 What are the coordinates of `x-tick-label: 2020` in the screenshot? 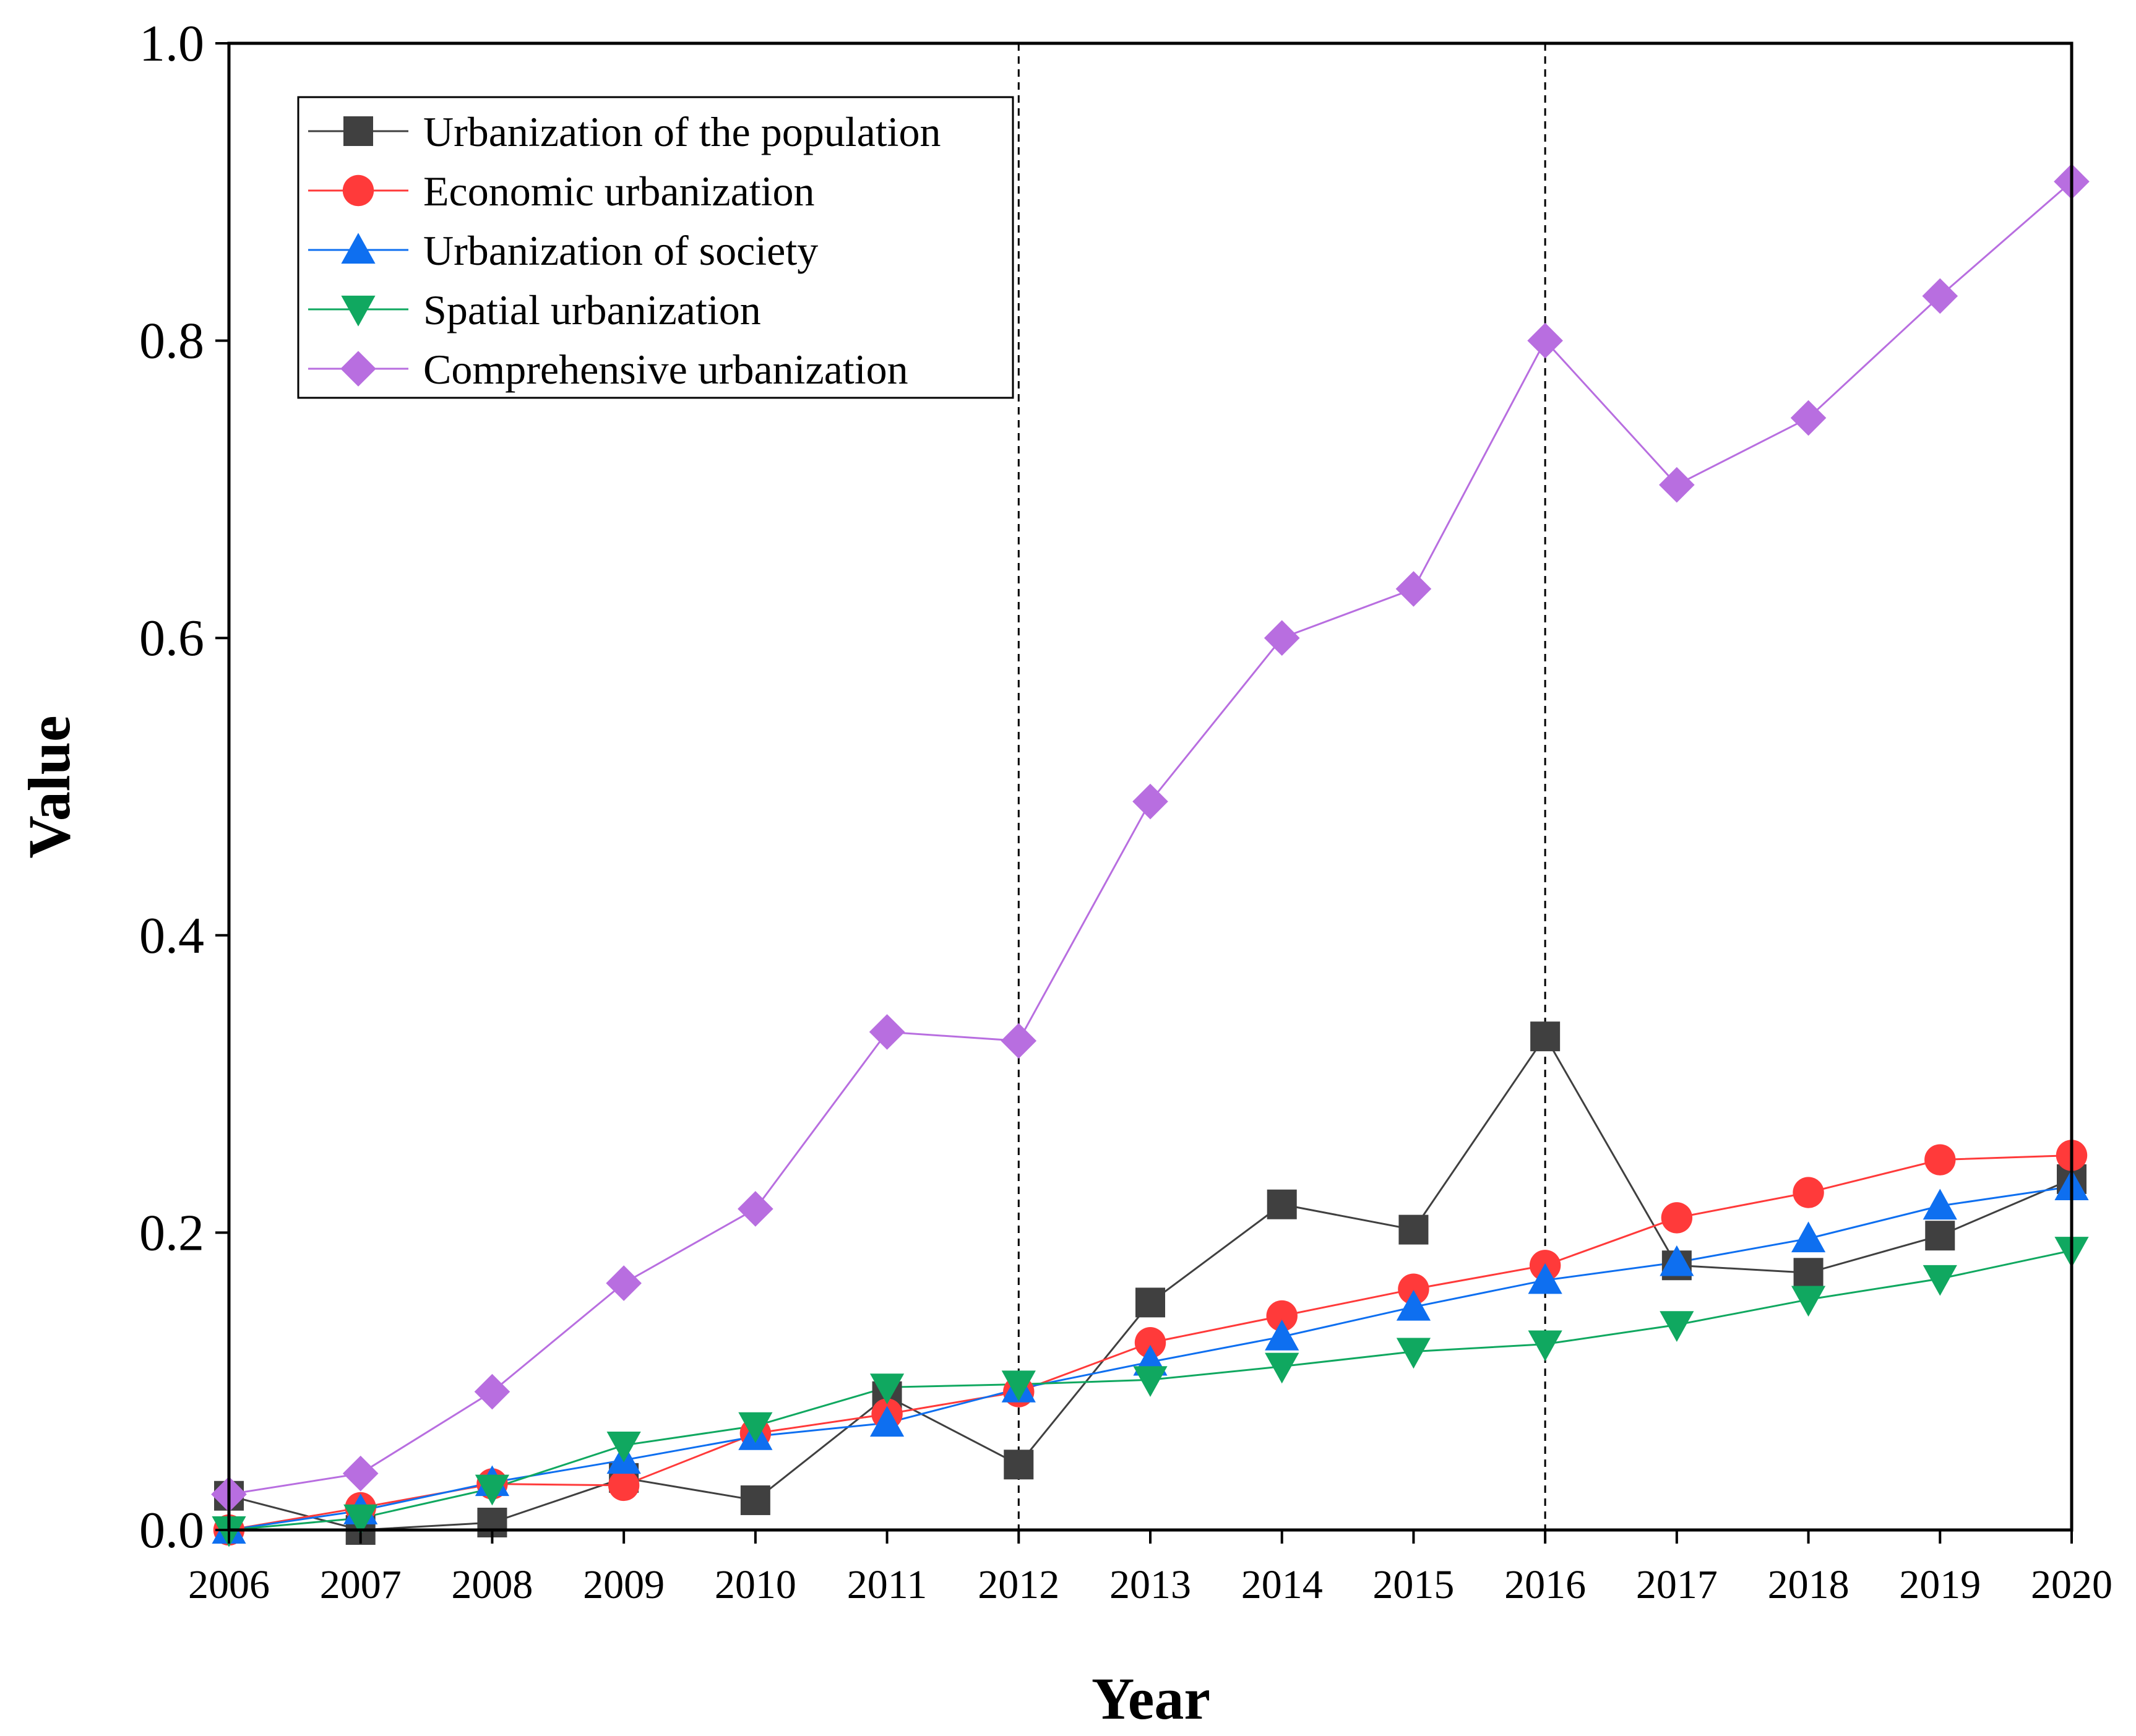 It's located at (2071, 1584).